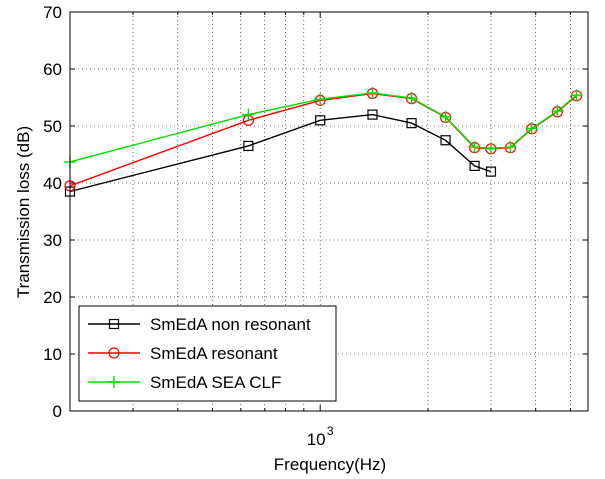 The width and height of the screenshot is (605, 479). What do you see at coordinates (323, 127) in the screenshot?
I see `series-line` at bounding box center [323, 127].